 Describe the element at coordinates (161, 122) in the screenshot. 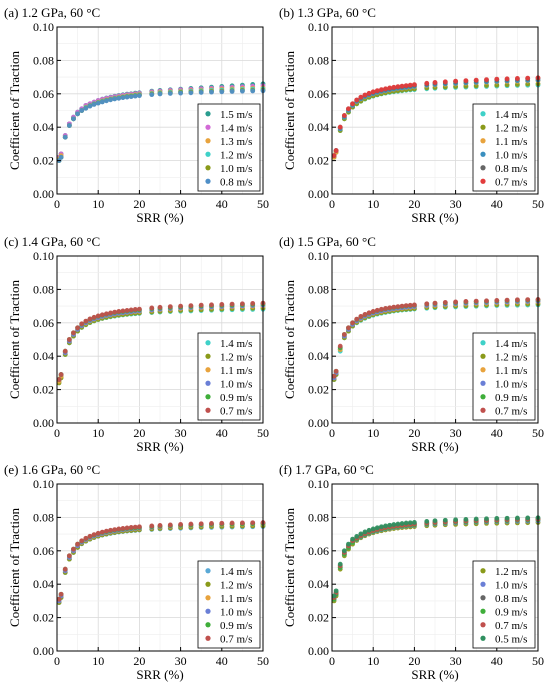

I see `series-points` at that location.